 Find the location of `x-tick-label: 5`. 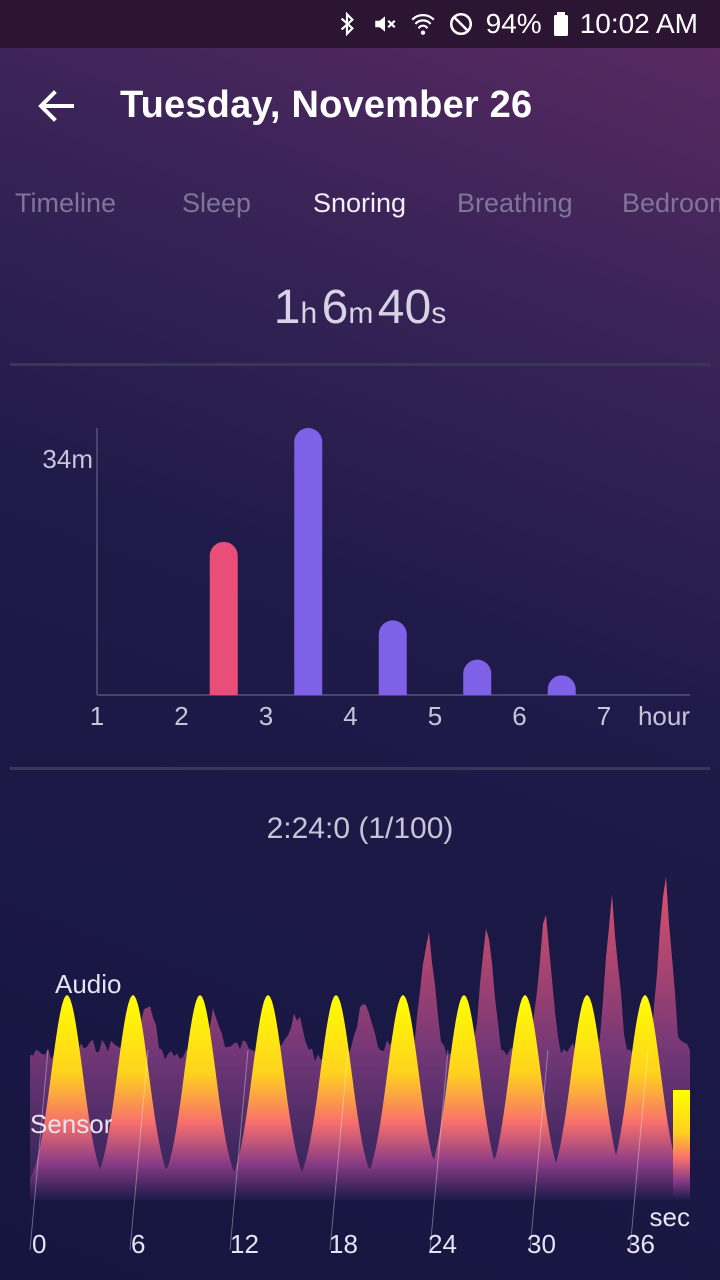

x-tick-label: 5 is located at coordinates (435, 716).